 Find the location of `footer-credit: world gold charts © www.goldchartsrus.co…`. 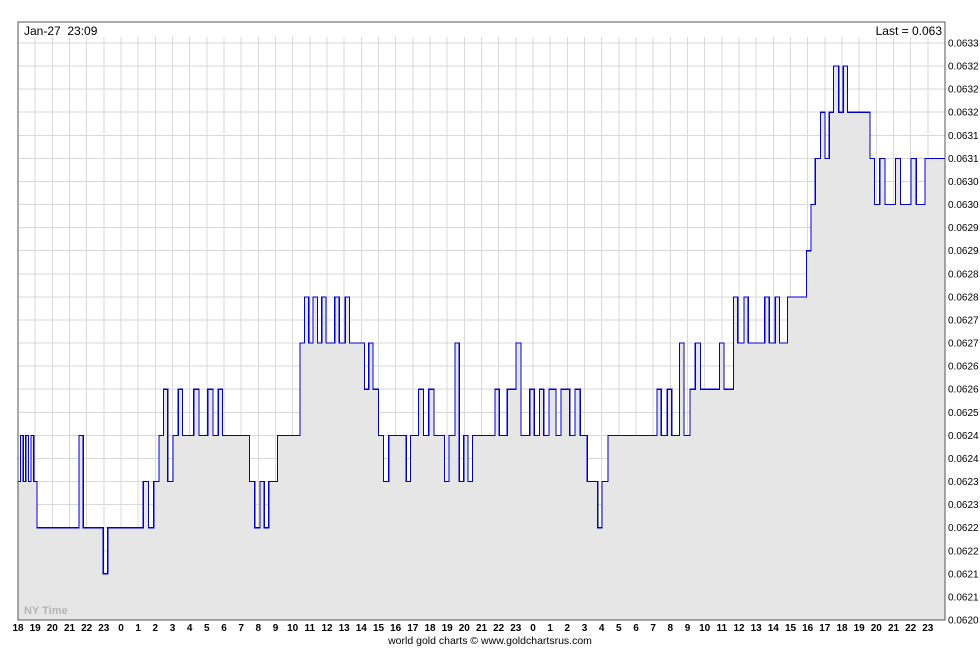

footer-credit: world gold charts © www.goldchartsrus.co… is located at coordinates (490, 641).